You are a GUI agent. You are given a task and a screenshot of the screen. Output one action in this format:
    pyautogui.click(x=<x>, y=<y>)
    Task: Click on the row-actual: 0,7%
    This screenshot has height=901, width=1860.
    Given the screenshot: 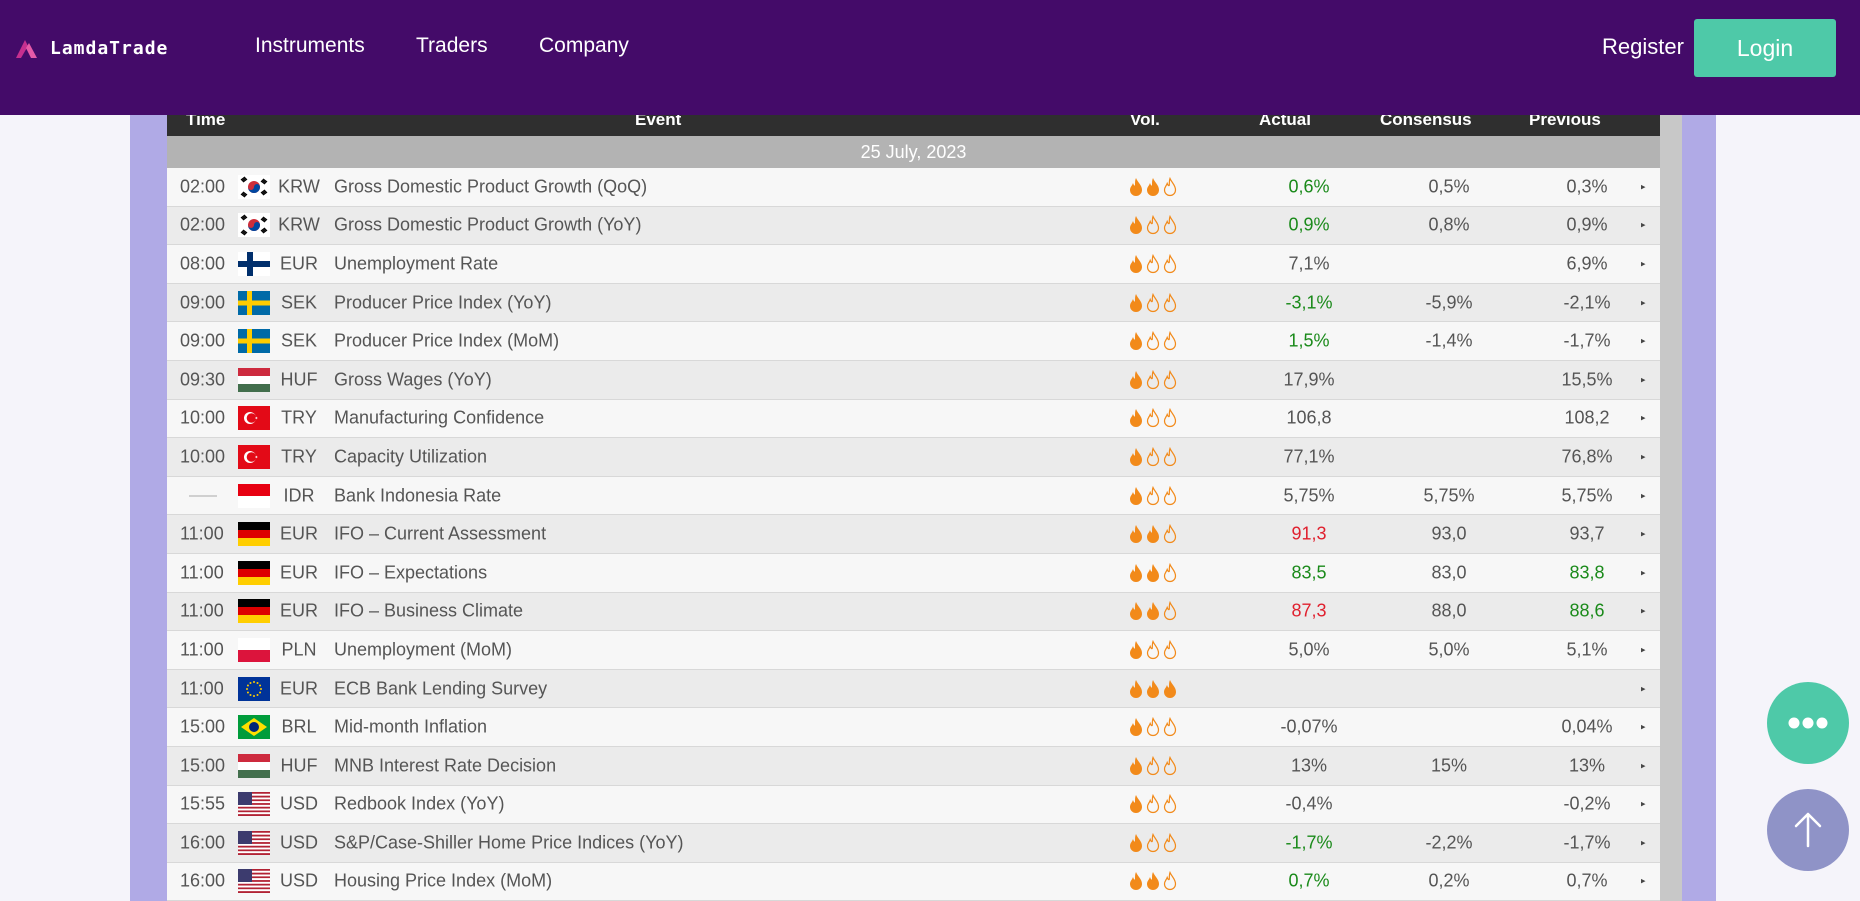 What is the action you would take?
    pyautogui.click(x=1309, y=880)
    